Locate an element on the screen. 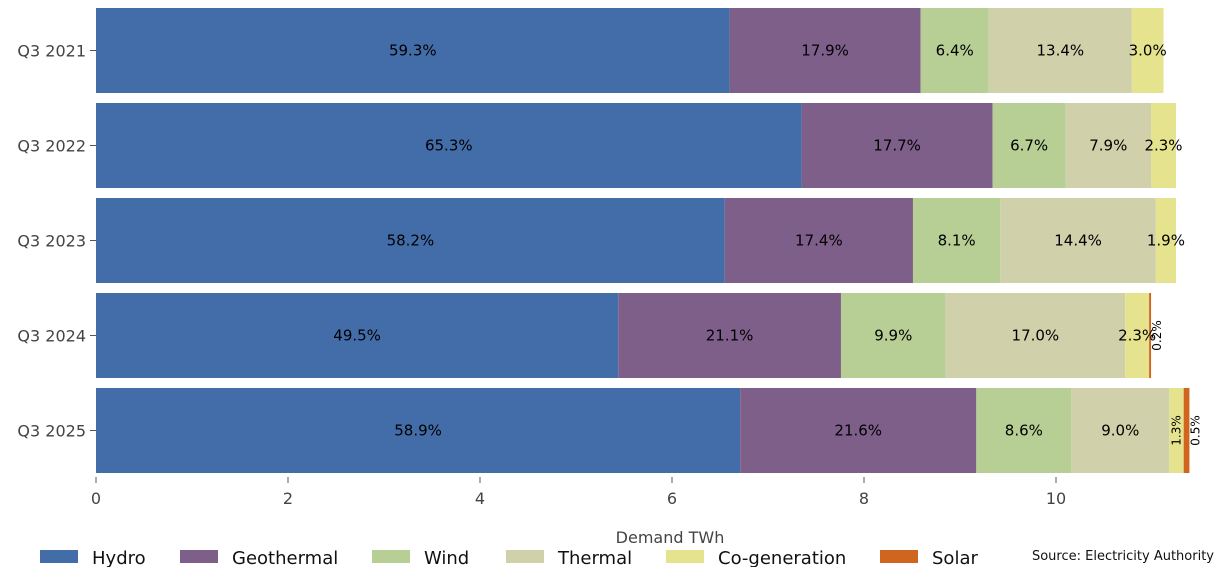  segment-label-thermal-4: 9.0% is located at coordinates (1120, 431).